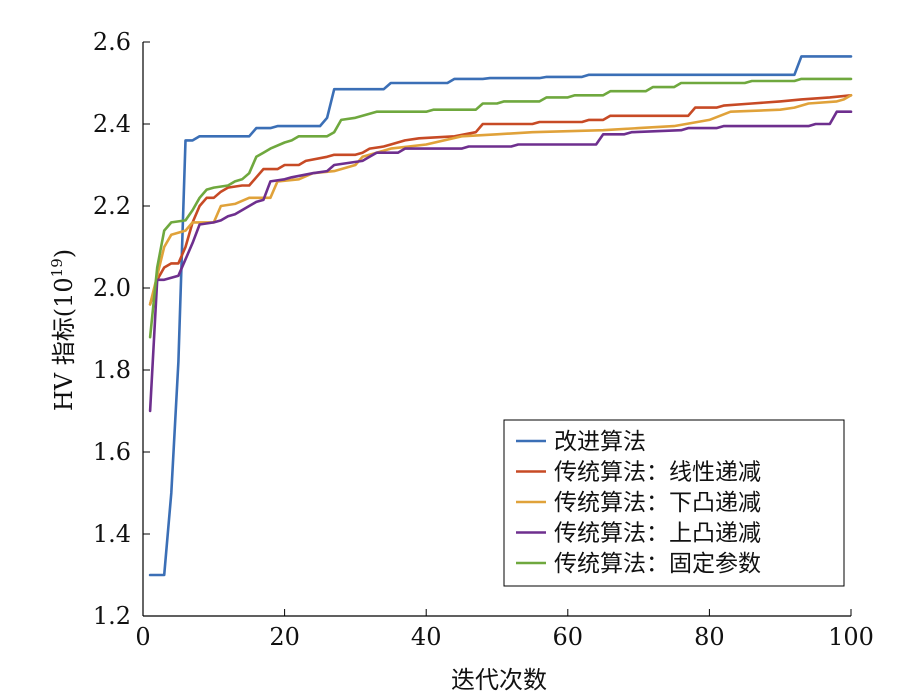 The image size is (922, 697). I want to click on x-tick-label: 100, so click(851, 637).